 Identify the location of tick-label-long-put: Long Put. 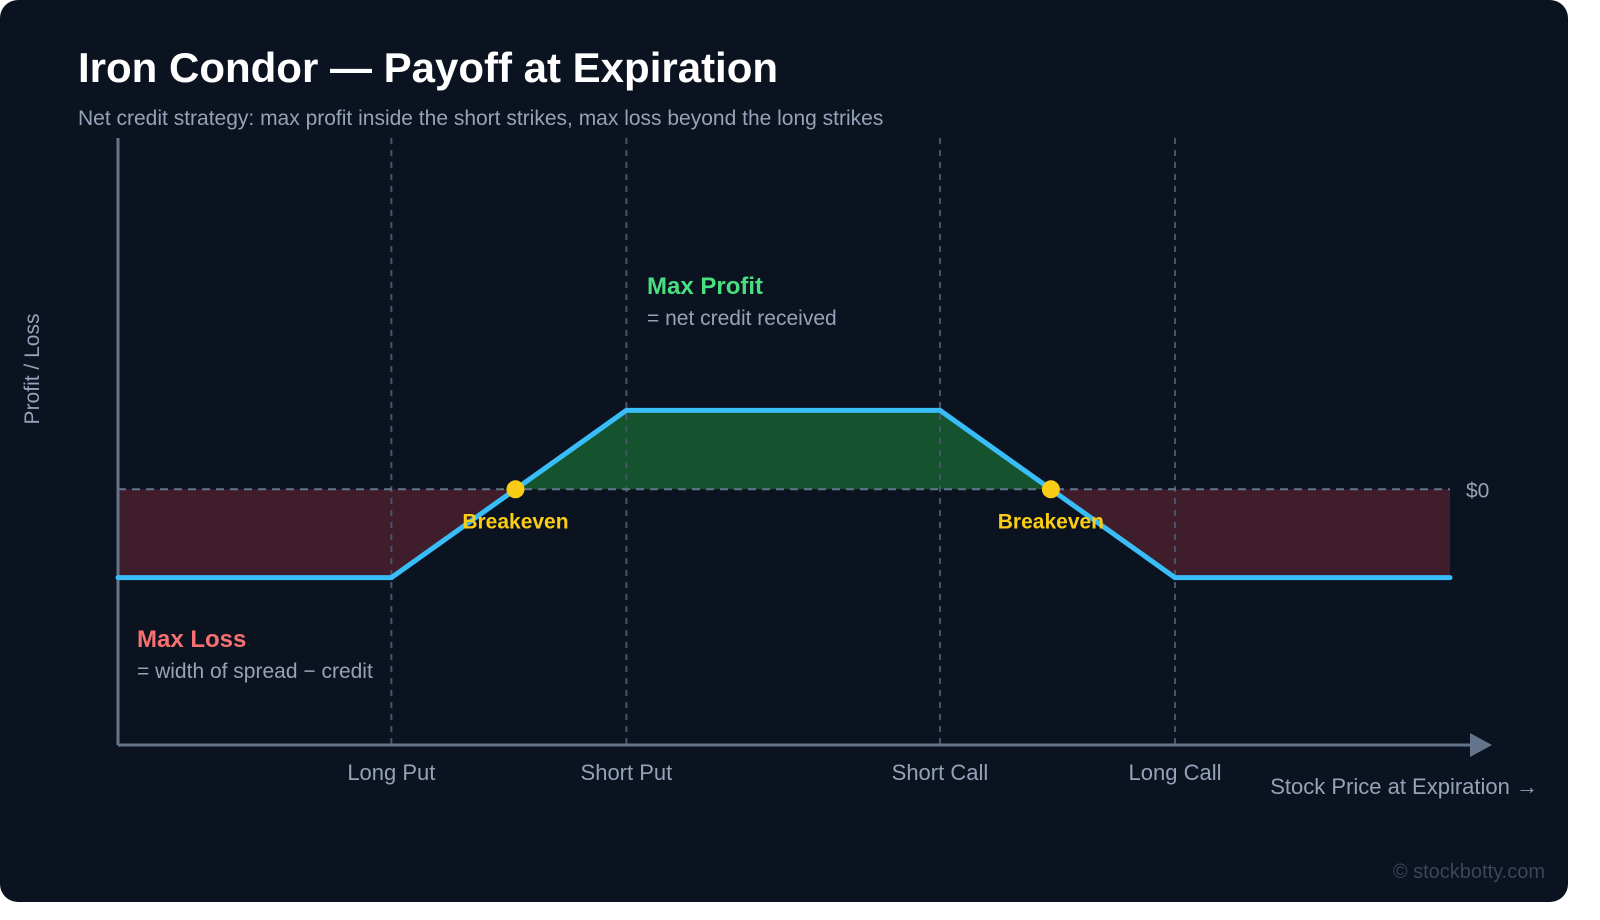
(391, 772).